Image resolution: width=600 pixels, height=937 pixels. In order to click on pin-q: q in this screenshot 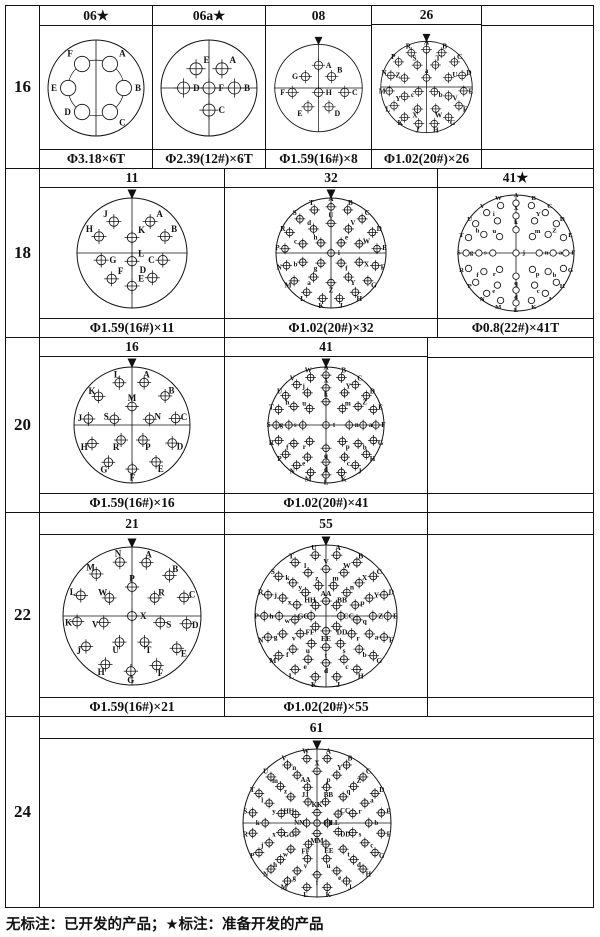, I will do `click(343, 795)`.